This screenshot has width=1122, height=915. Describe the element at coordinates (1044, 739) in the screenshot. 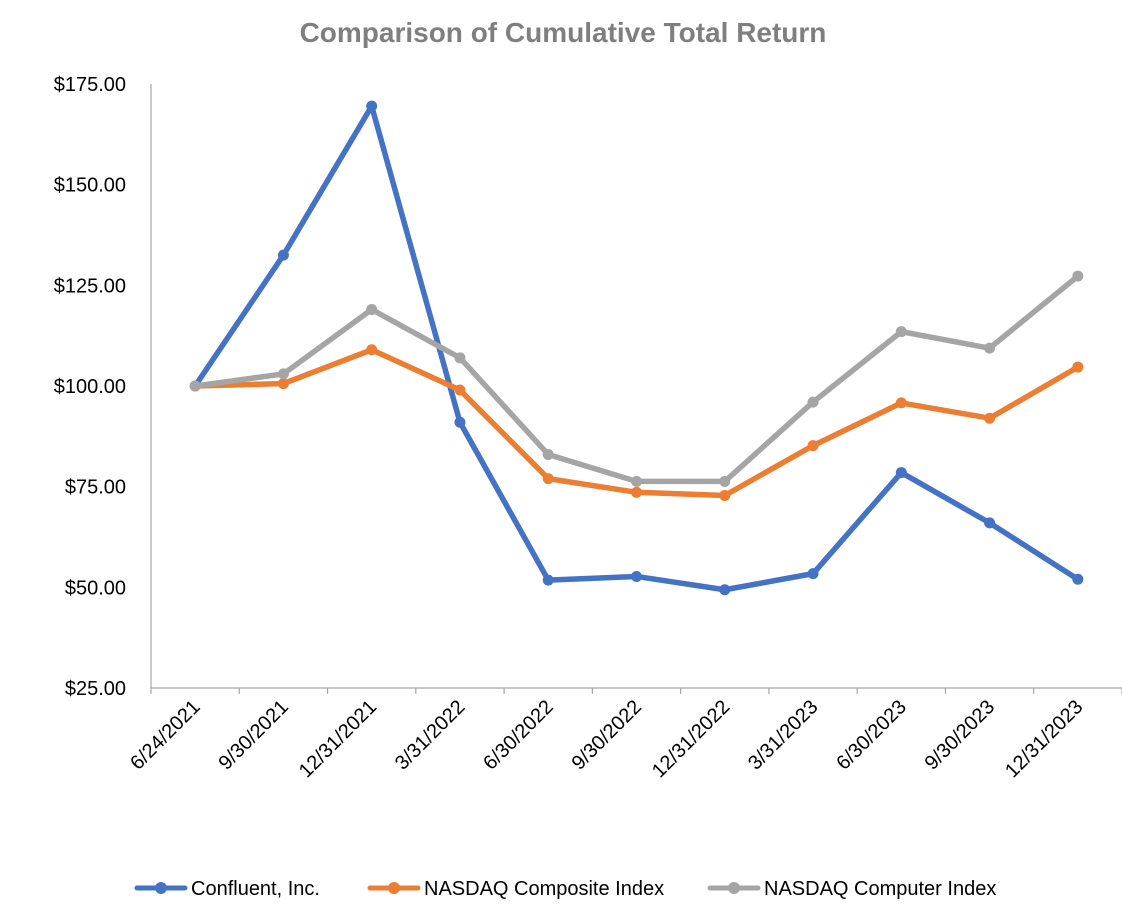

I see `x-tick-label: 12/31/2023` at that location.